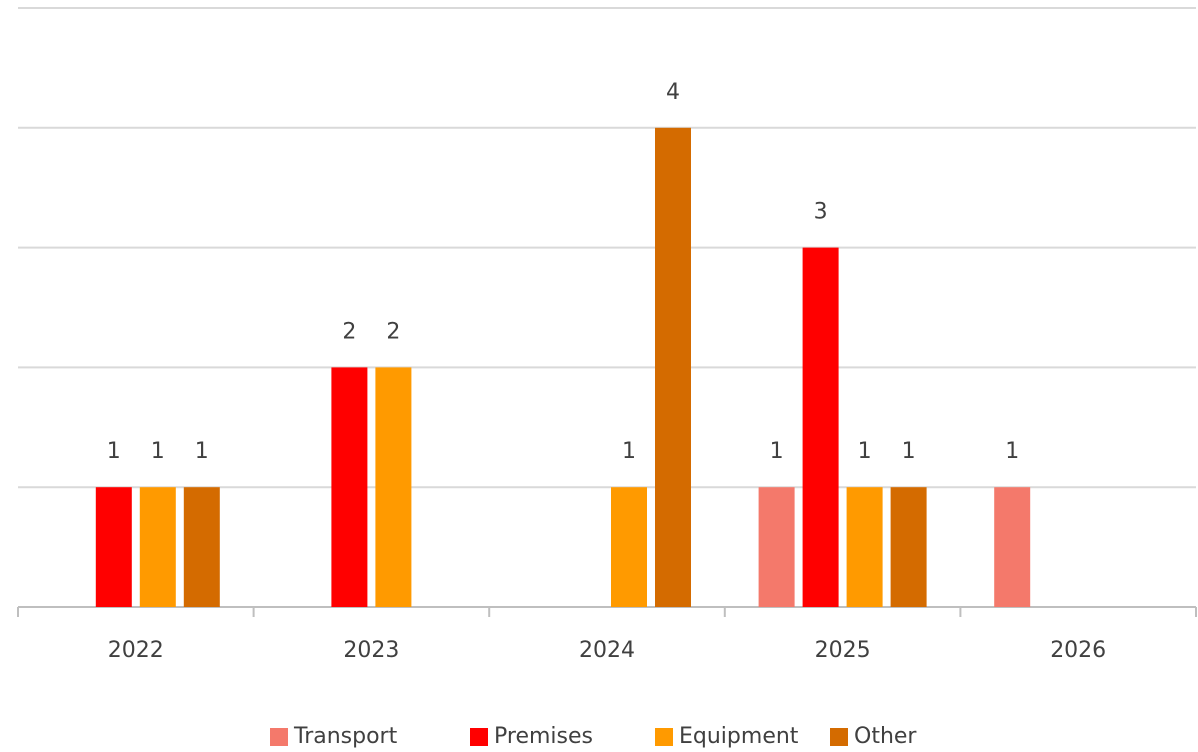 The width and height of the screenshot is (1198, 752). Describe the element at coordinates (345, 736) in the screenshot. I see `legend-label: Transport` at that location.